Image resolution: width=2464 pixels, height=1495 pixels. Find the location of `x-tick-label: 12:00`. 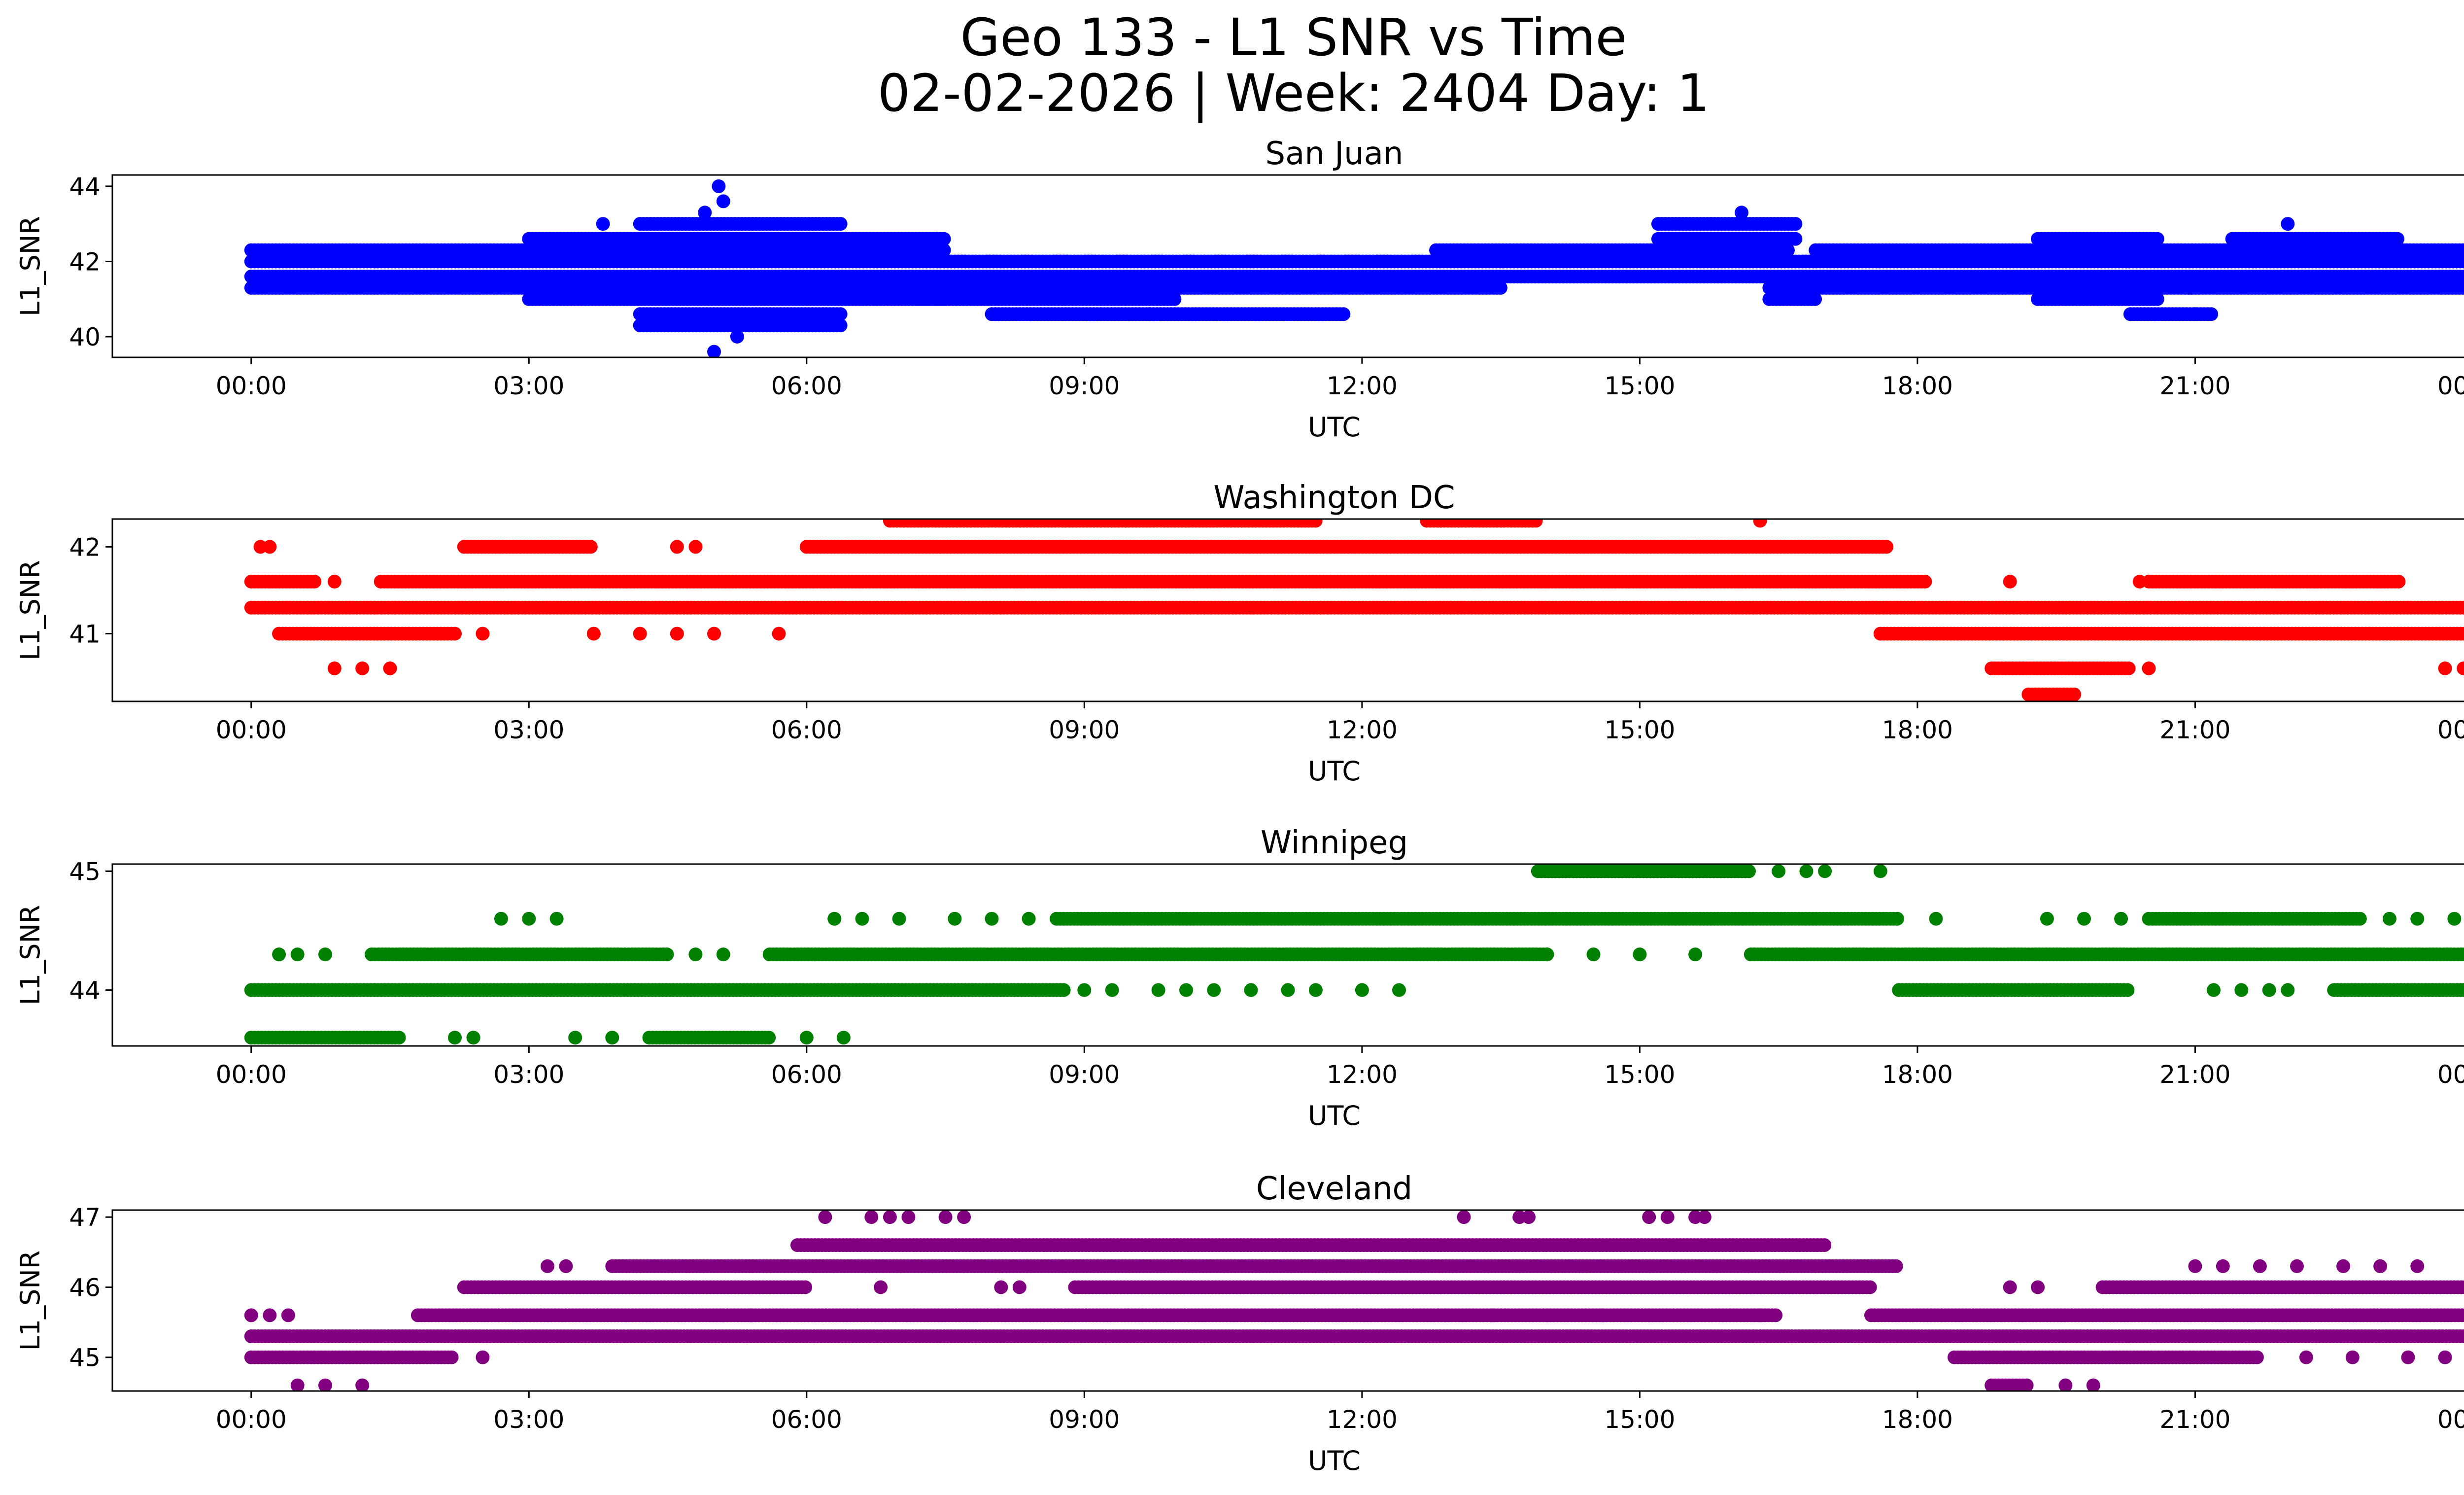

x-tick-label: 12:00 is located at coordinates (1362, 386).